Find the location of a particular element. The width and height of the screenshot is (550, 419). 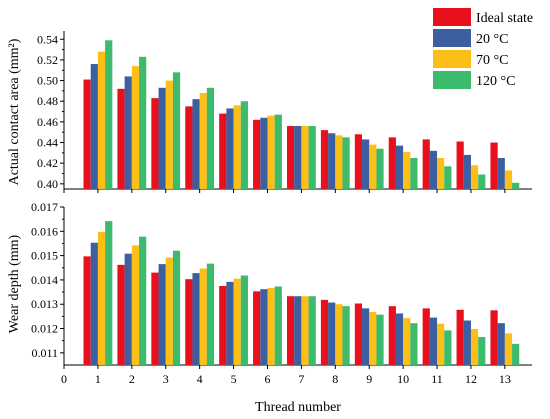

y-tick-label: 0.50 is located at coordinates (47, 81).